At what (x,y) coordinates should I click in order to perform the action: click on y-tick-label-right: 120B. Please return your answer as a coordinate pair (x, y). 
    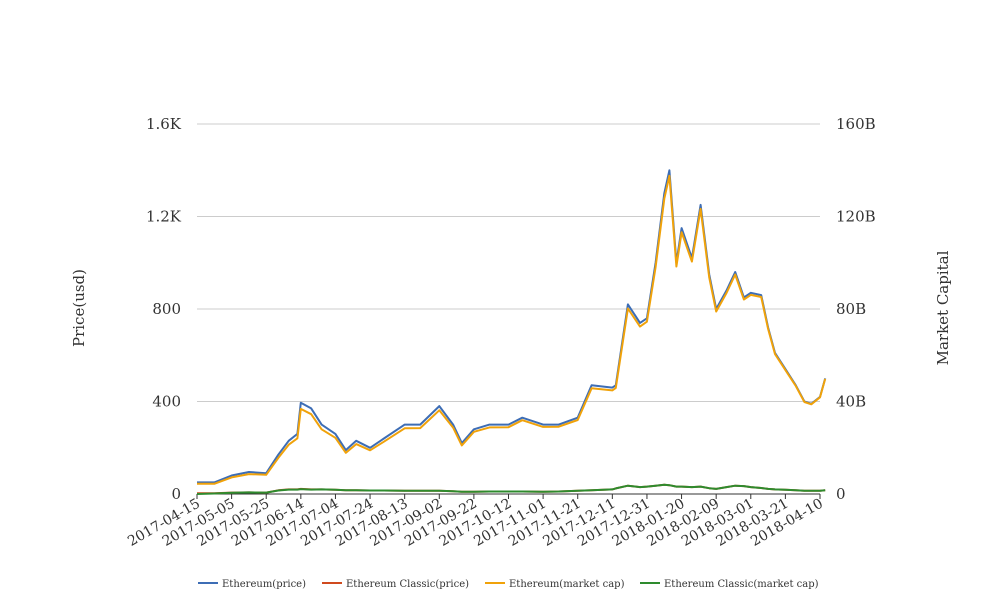
    Looking at the image, I should click on (856, 217).